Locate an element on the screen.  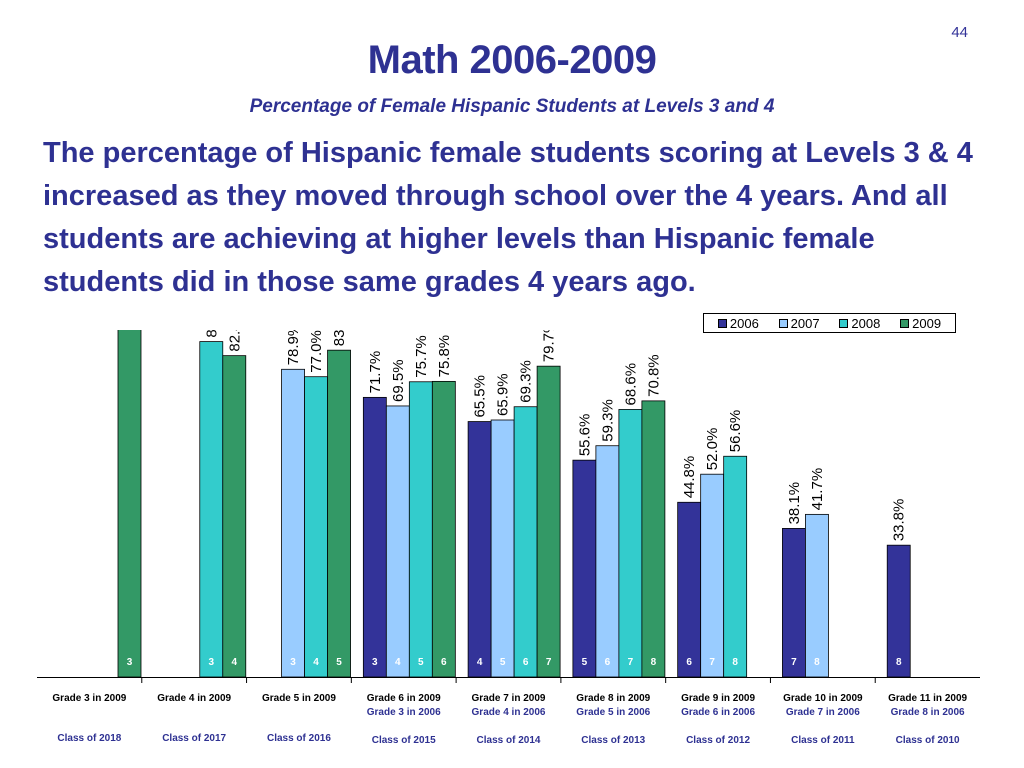
class-label: Class of 2012 is located at coordinates (718, 740).